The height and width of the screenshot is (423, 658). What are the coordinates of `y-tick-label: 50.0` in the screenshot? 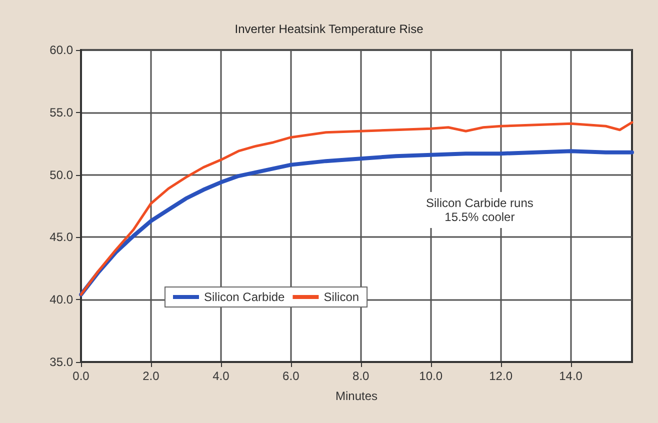 It's located at (62, 175).